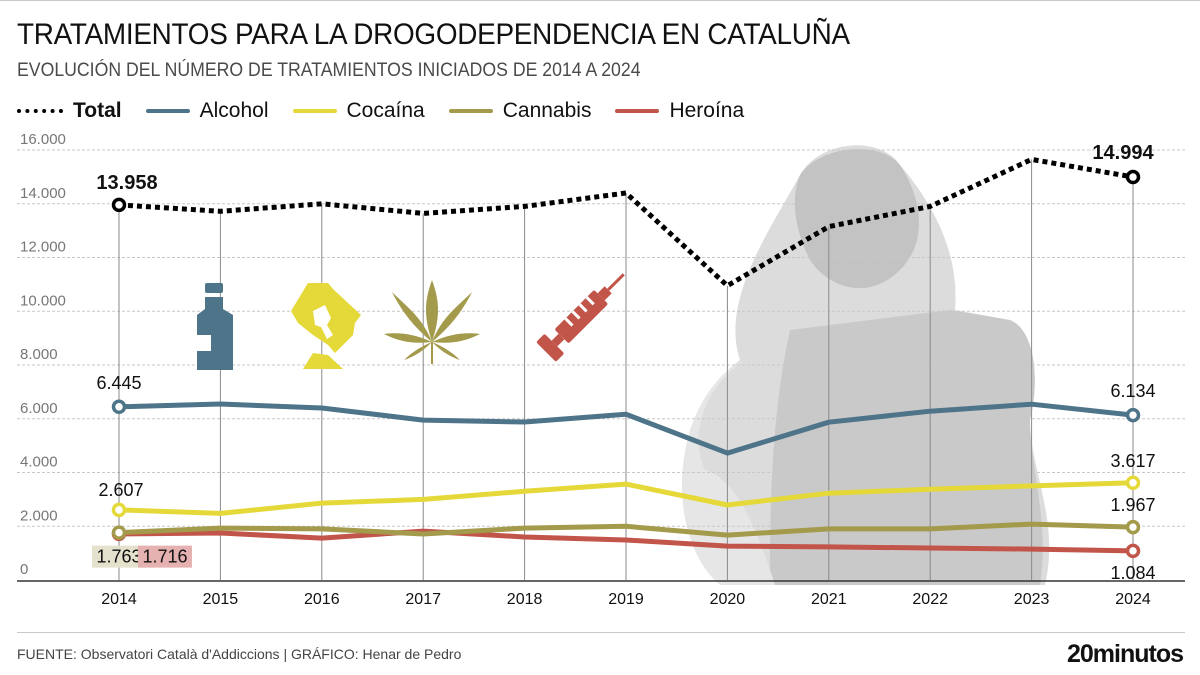 This screenshot has width=1200, height=675. I want to click on footer-rule, so click(601, 632).